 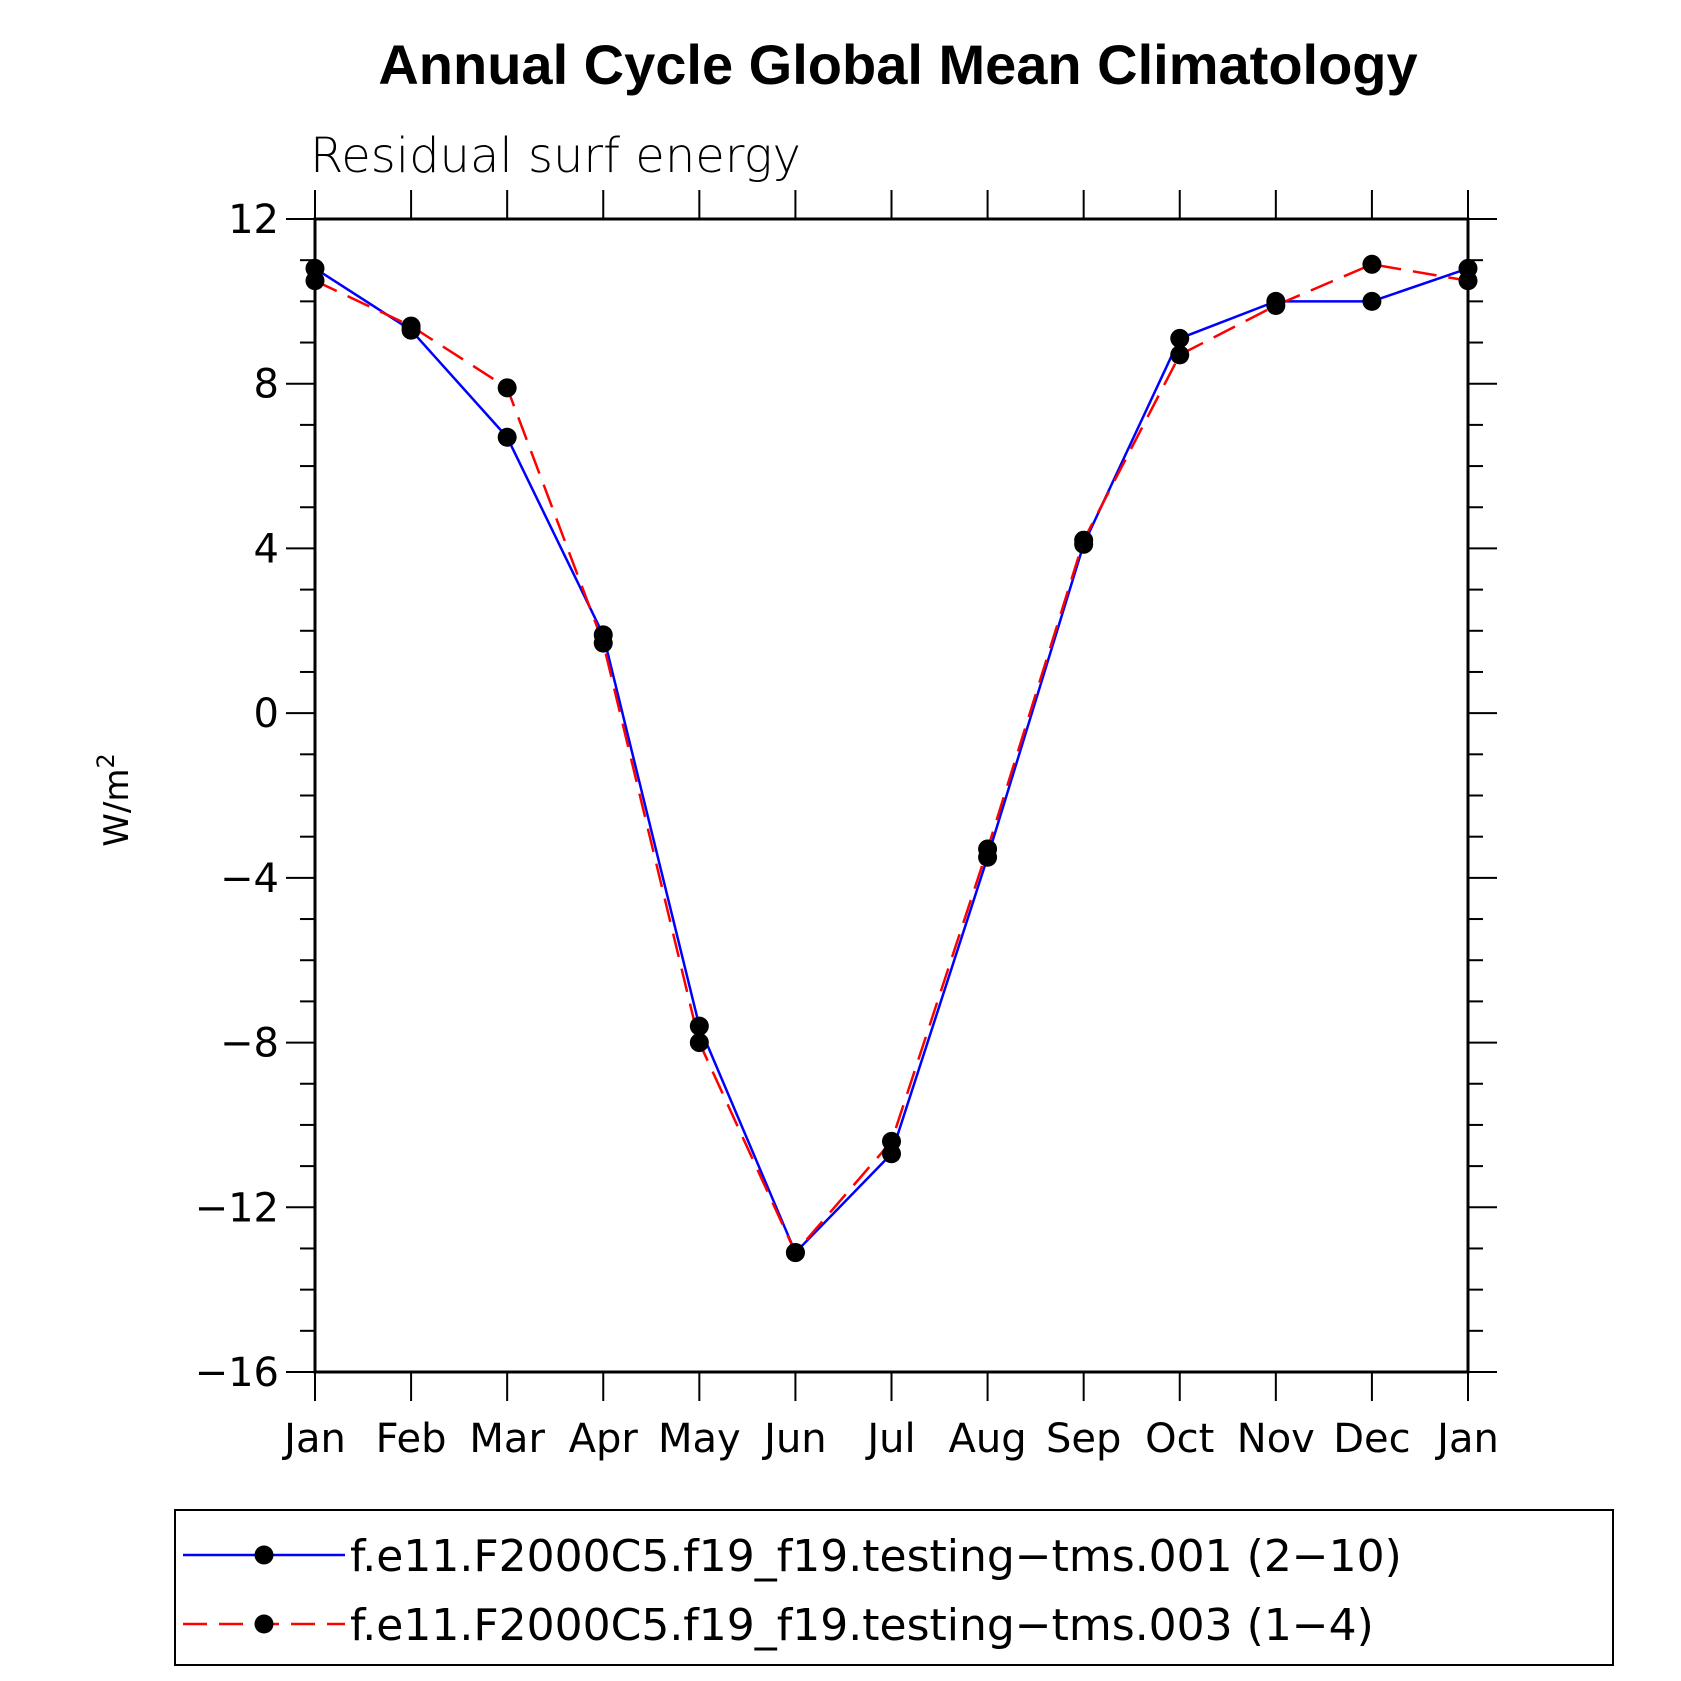 I want to click on x-tick-label: Apr, so click(x=604, y=1439).